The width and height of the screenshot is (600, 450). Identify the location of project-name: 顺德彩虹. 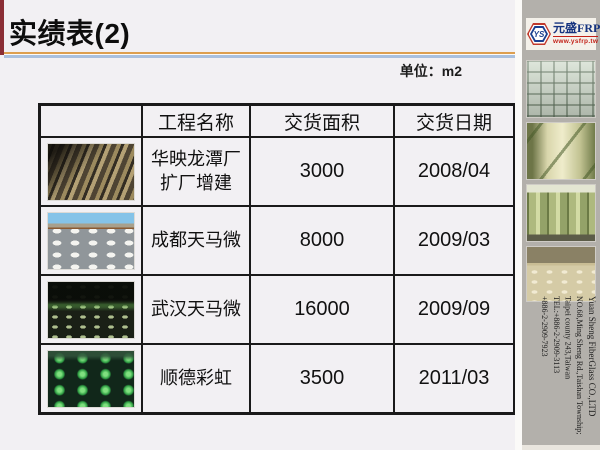
(196, 379).